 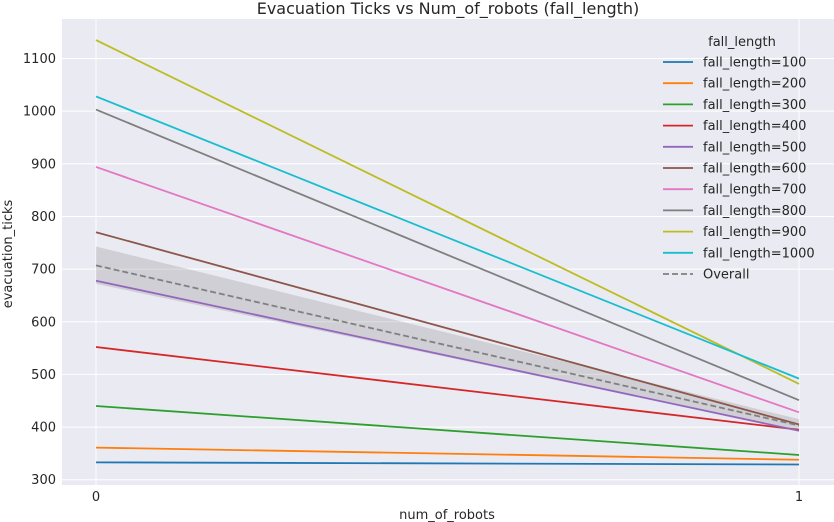 What do you see at coordinates (96, 497) in the screenshot?
I see `x-tick-label: 0` at bounding box center [96, 497].